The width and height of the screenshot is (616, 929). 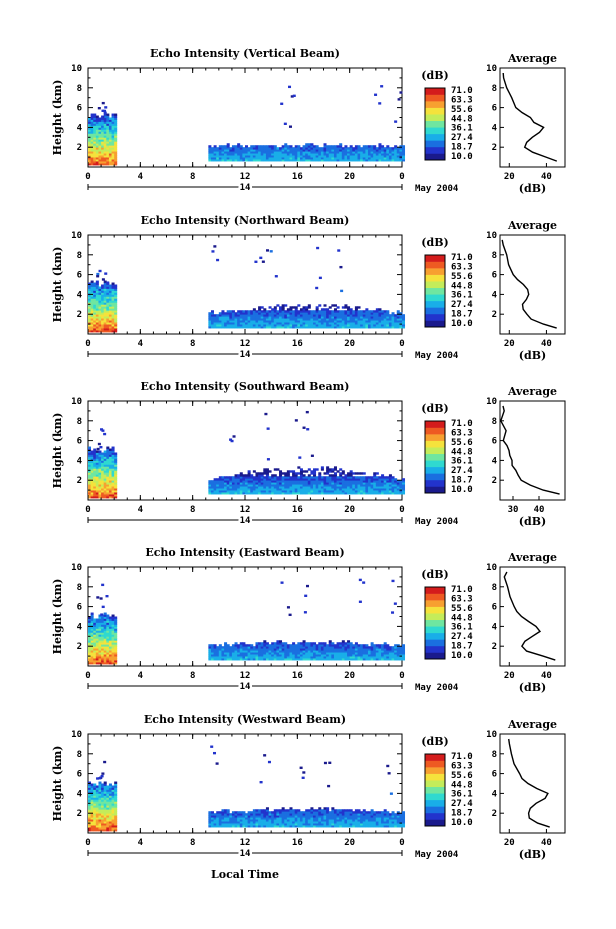 What do you see at coordinates (434, 574) in the screenshot?
I see `colorbar-unit: (dB)` at bounding box center [434, 574].